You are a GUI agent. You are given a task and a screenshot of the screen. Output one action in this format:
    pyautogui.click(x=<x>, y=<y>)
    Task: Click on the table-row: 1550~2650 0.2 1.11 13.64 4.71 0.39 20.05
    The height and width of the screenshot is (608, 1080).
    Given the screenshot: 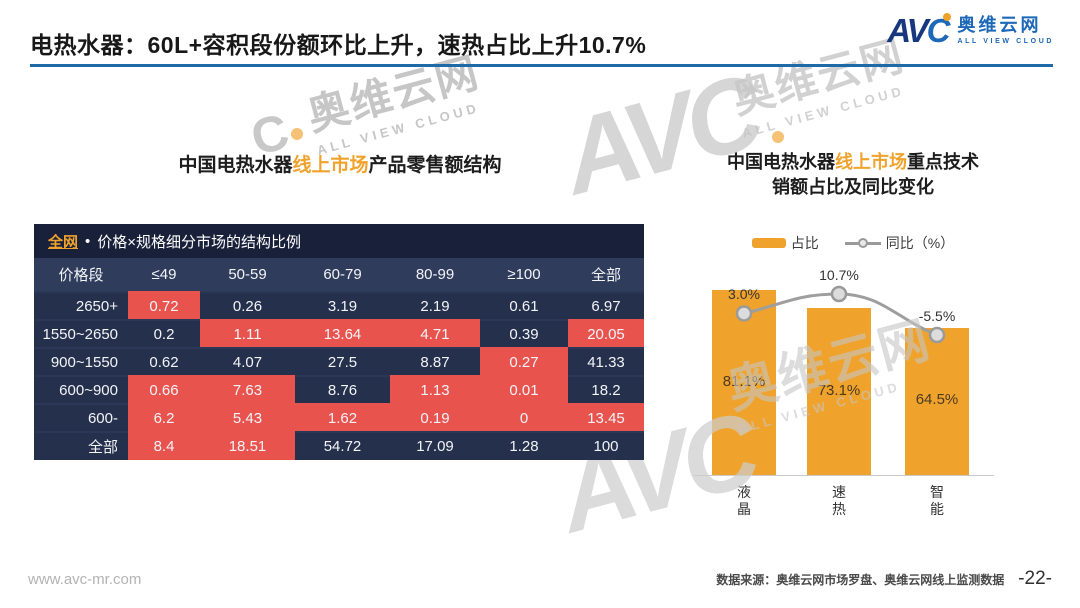 What is the action you would take?
    pyautogui.click(x=339, y=333)
    